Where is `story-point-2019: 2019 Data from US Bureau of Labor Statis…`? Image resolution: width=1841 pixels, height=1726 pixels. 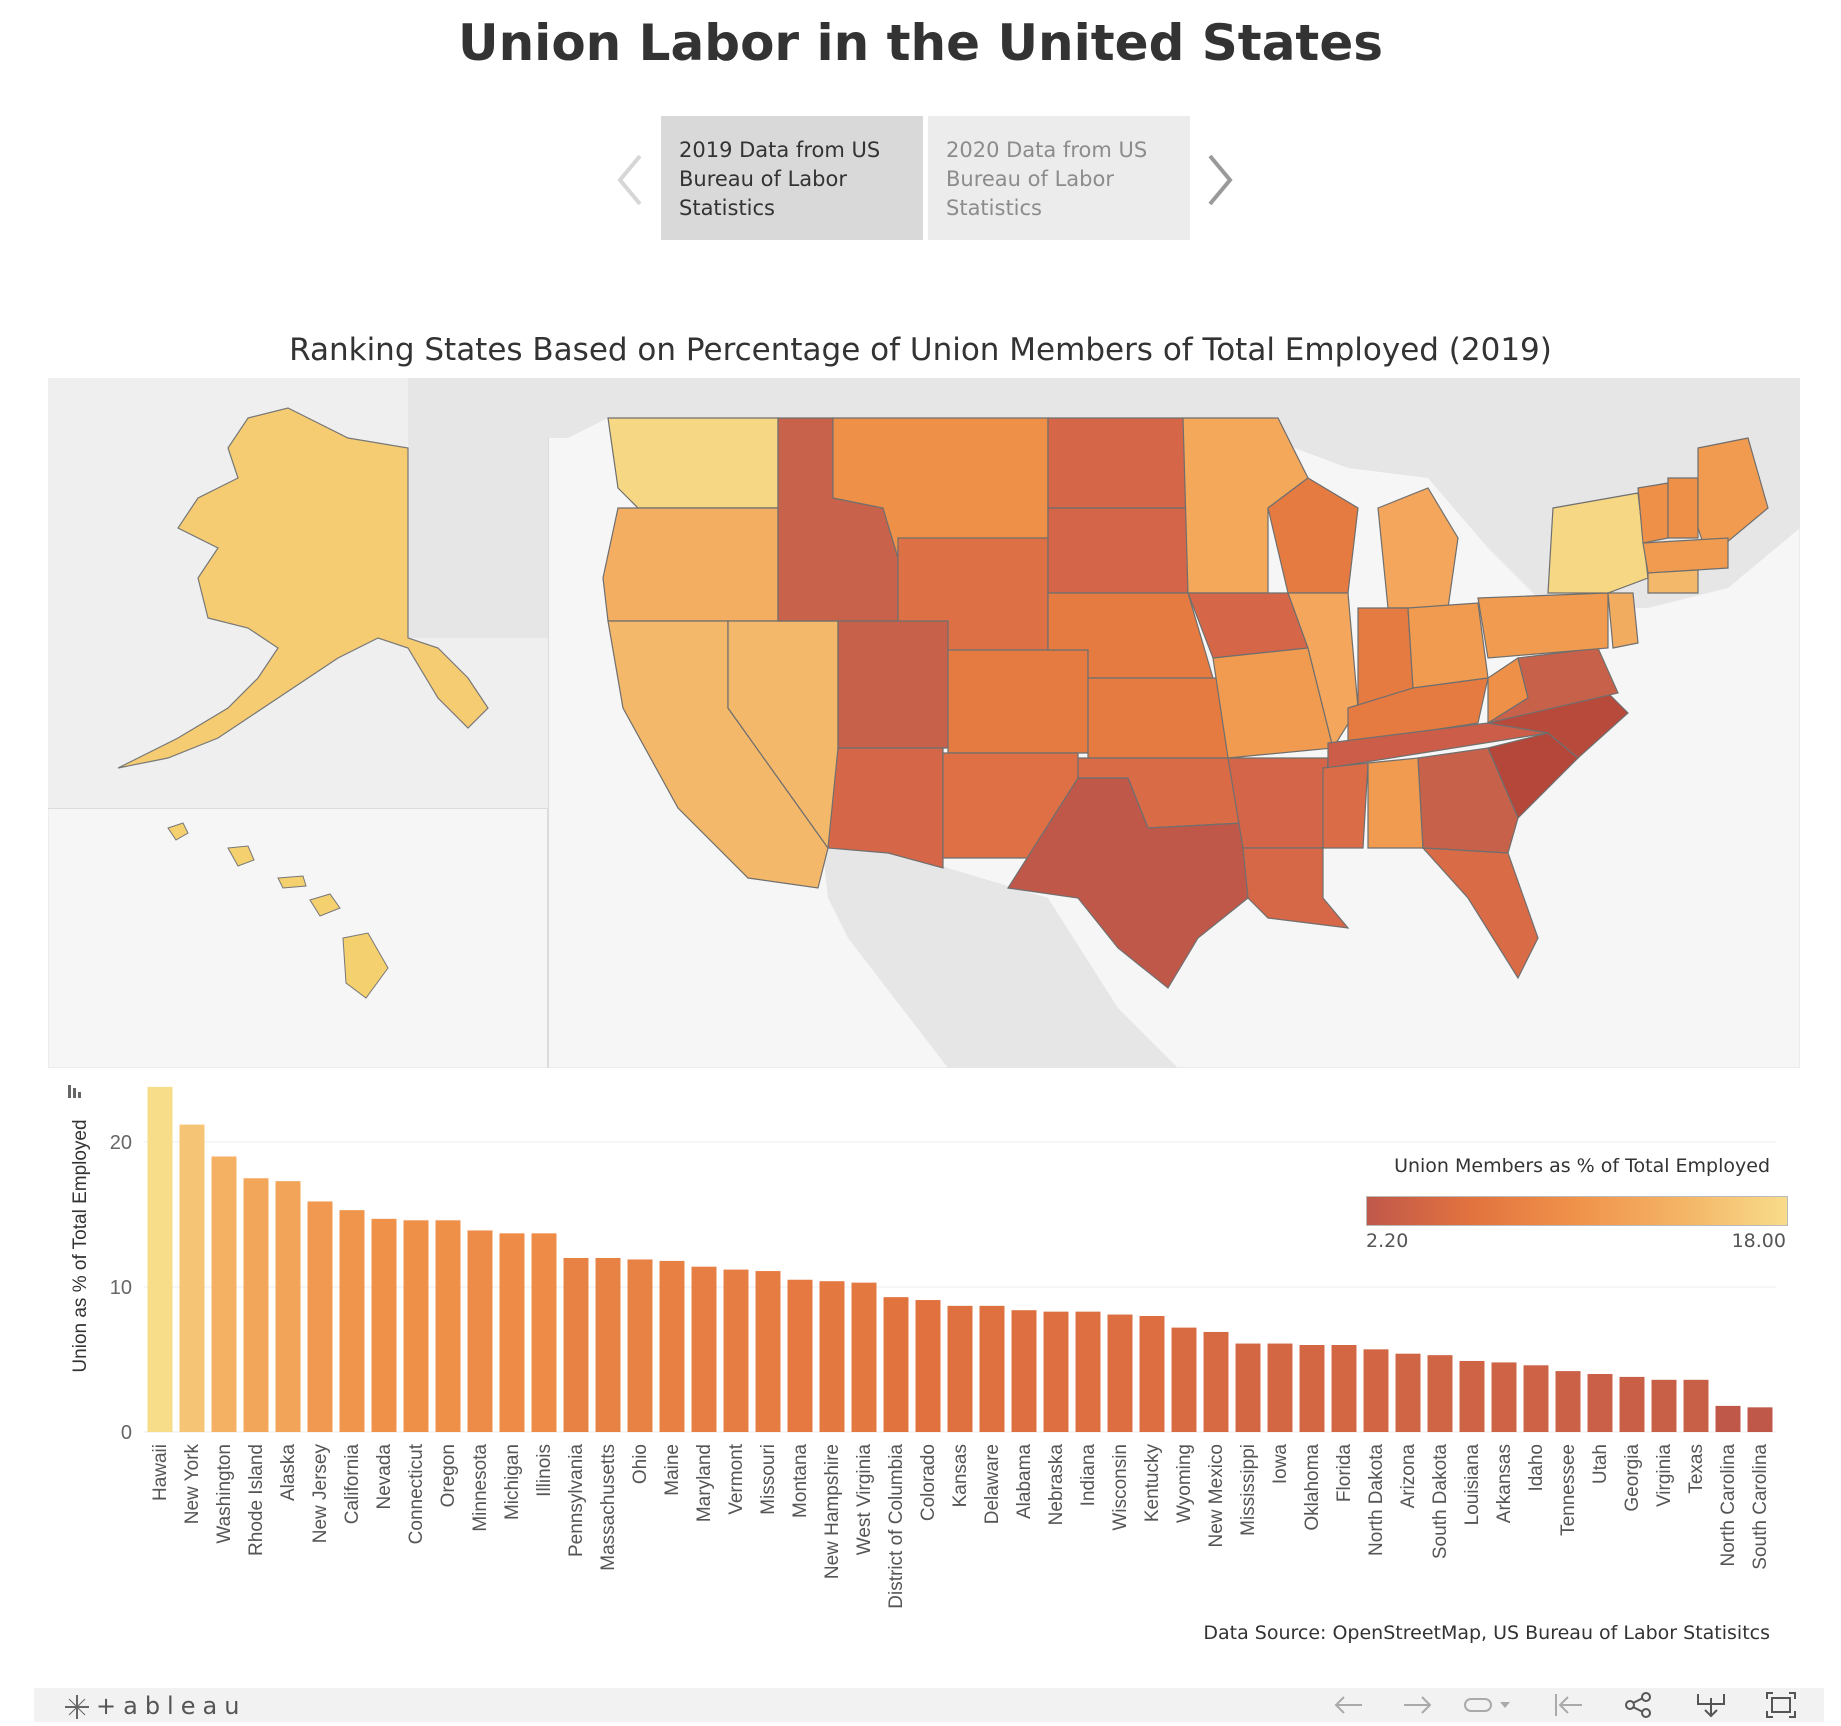 story-point-2019: 2019 Data from US Bureau of Labor Statis… is located at coordinates (792, 178).